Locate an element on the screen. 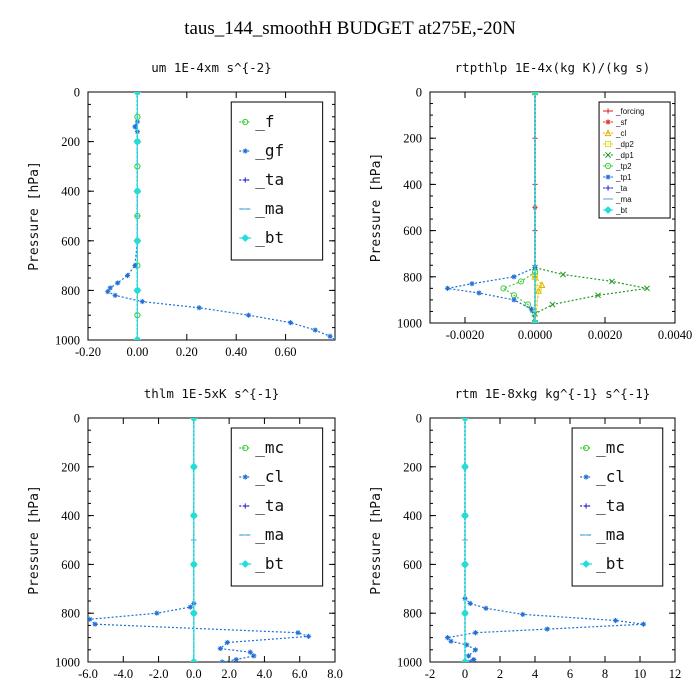  legend-box is located at coordinates (634, 160).